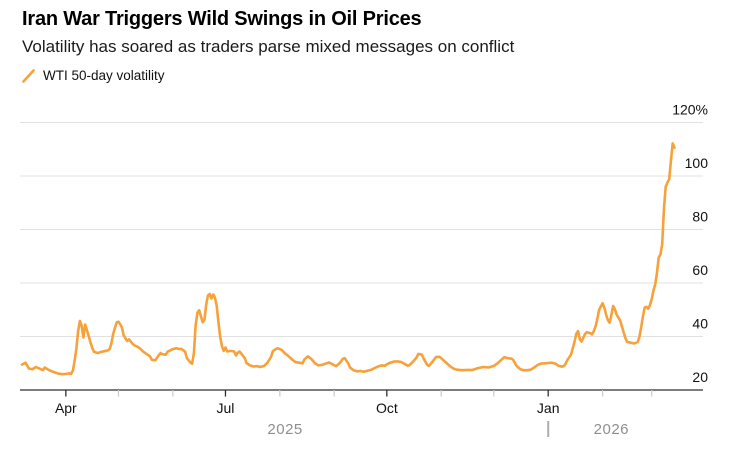 The width and height of the screenshot is (738, 449). Describe the element at coordinates (29, 75) in the screenshot. I see `legend-line-icon` at that location.